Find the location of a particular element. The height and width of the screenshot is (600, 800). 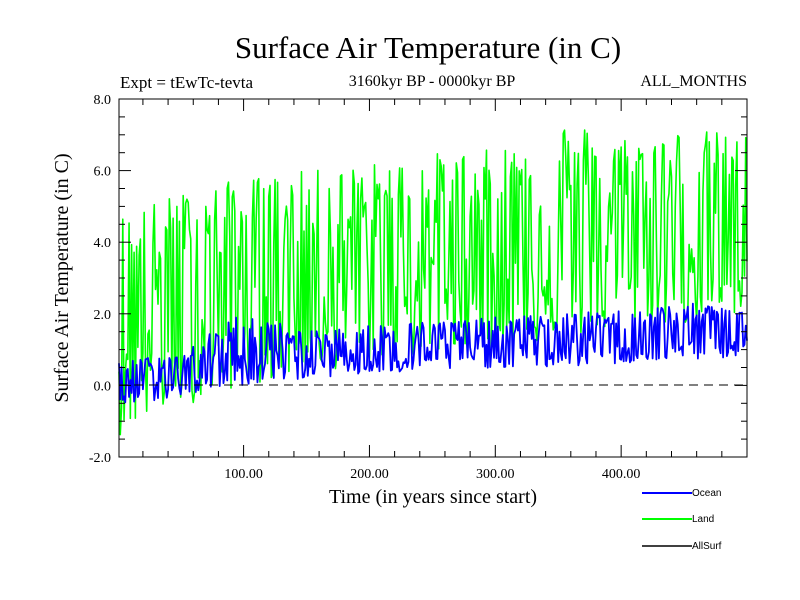

chart-subtitle: 3160kyr BP - 0000kyr BP is located at coordinates (432, 81).